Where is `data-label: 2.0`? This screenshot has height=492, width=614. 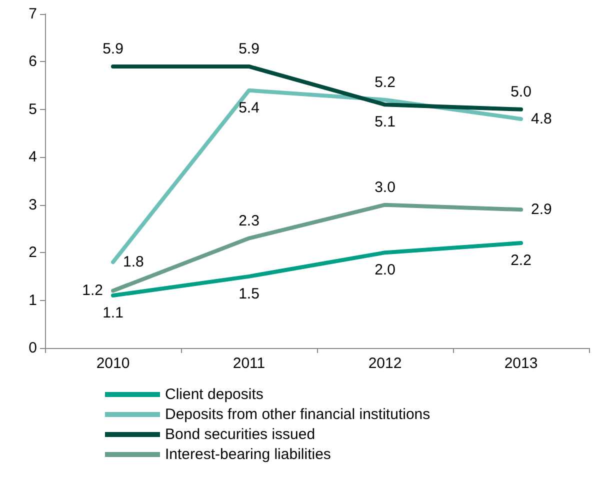 data-label: 2.0 is located at coordinates (385, 270).